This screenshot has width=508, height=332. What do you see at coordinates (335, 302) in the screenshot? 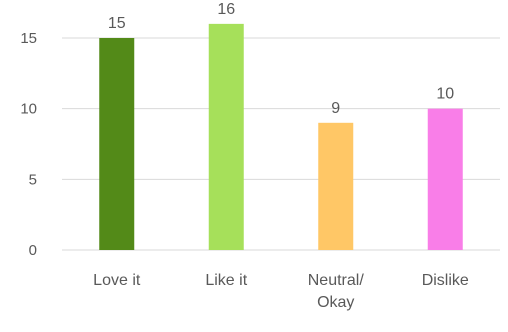
I see `category-label: Okay` at bounding box center [335, 302].